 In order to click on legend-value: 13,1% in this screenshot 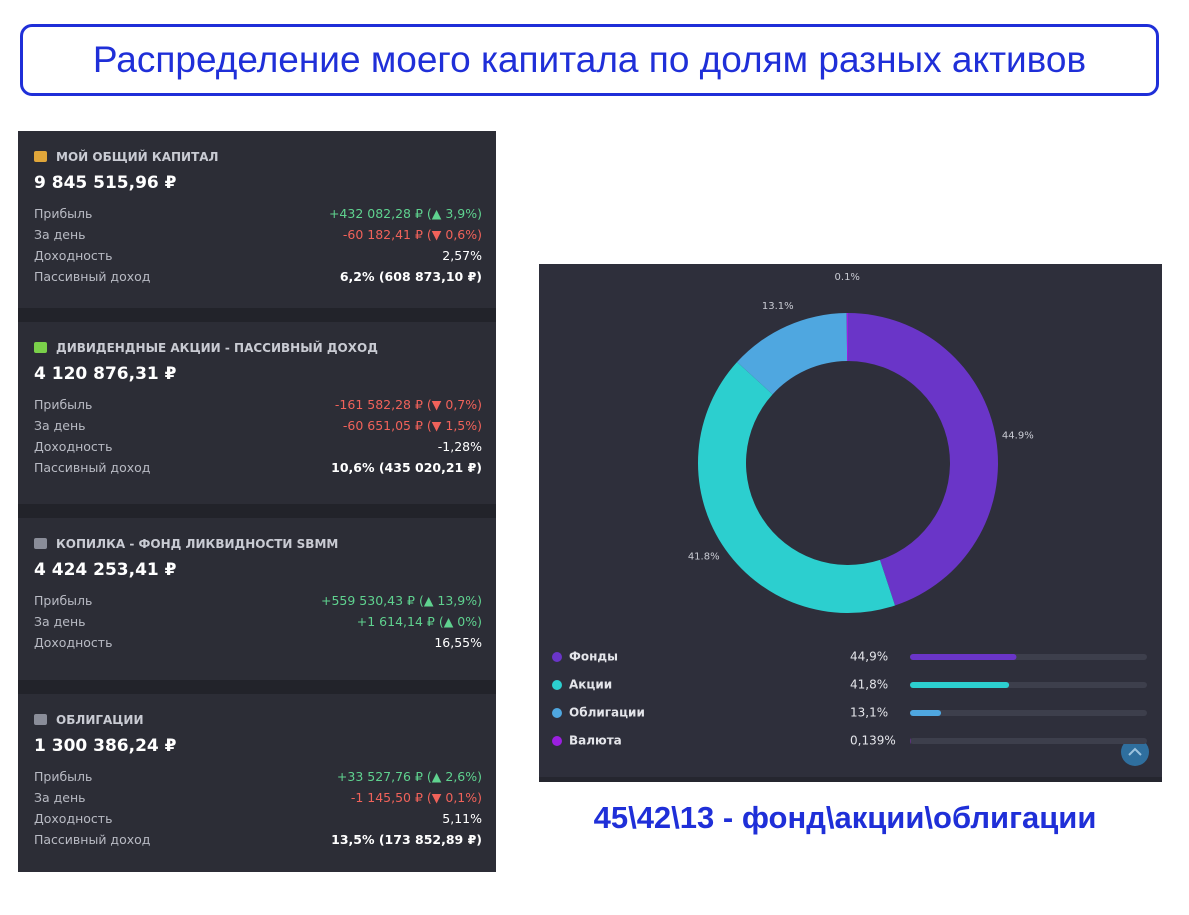, I will do `click(869, 713)`.